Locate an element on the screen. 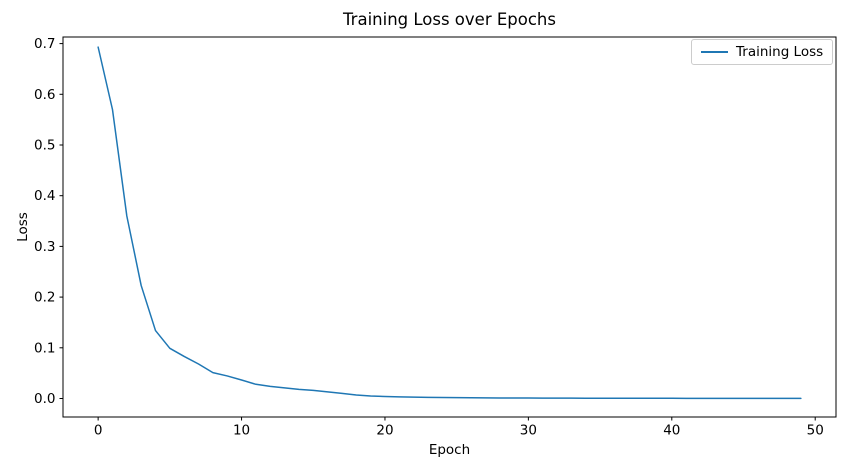 The height and width of the screenshot is (470, 846). x-tick-label: 40 is located at coordinates (671, 431).